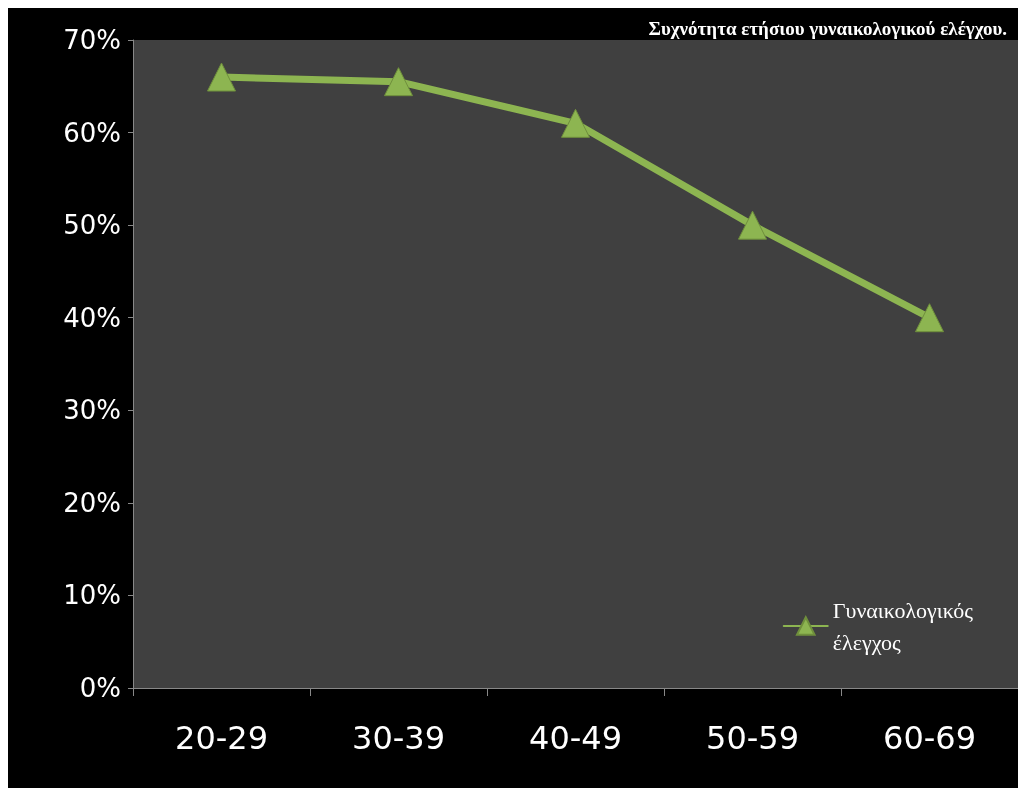  I want to click on x-tick-label: 20-29, so click(221, 738).